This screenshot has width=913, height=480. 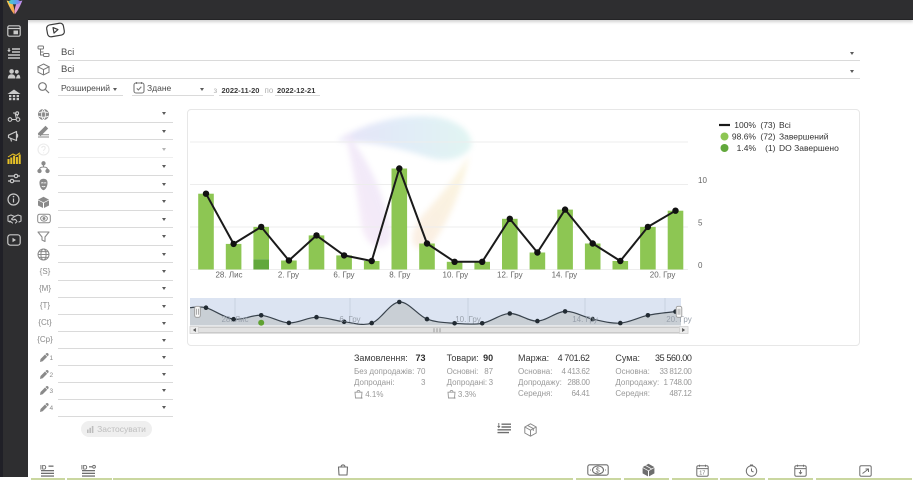 What do you see at coordinates (747, 148) in the screenshot?
I see `svg-text: 1.4%` at bounding box center [747, 148].